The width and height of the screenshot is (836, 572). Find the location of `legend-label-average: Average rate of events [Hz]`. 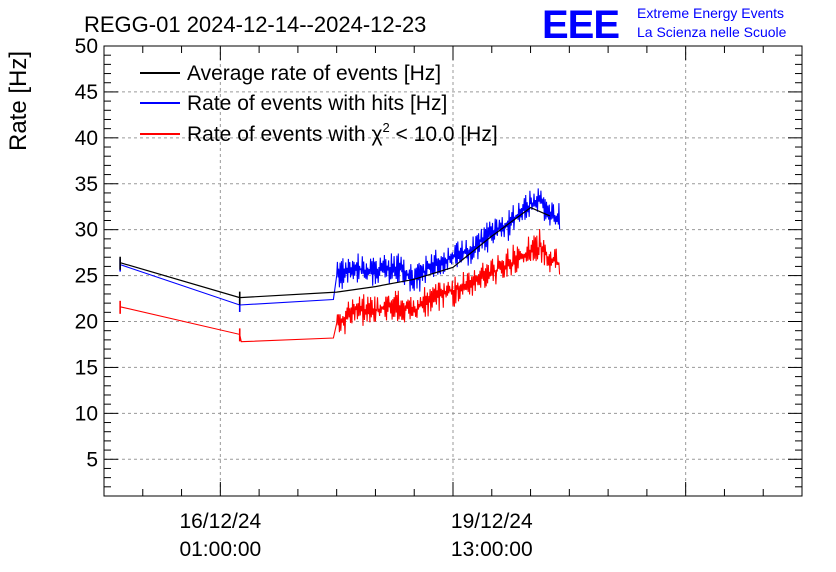

legend-label-average: Average rate of events [Hz] is located at coordinates (314, 73).